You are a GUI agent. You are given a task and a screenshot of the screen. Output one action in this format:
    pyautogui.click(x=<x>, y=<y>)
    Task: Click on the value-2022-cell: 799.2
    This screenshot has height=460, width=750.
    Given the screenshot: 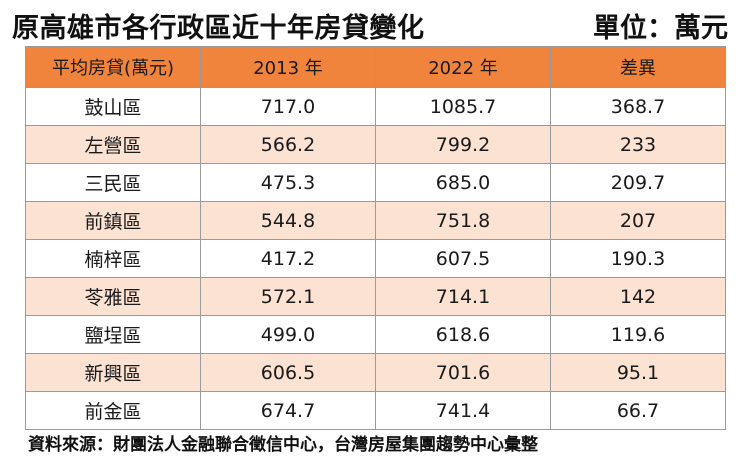 What is the action you would take?
    pyautogui.click(x=463, y=144)
    